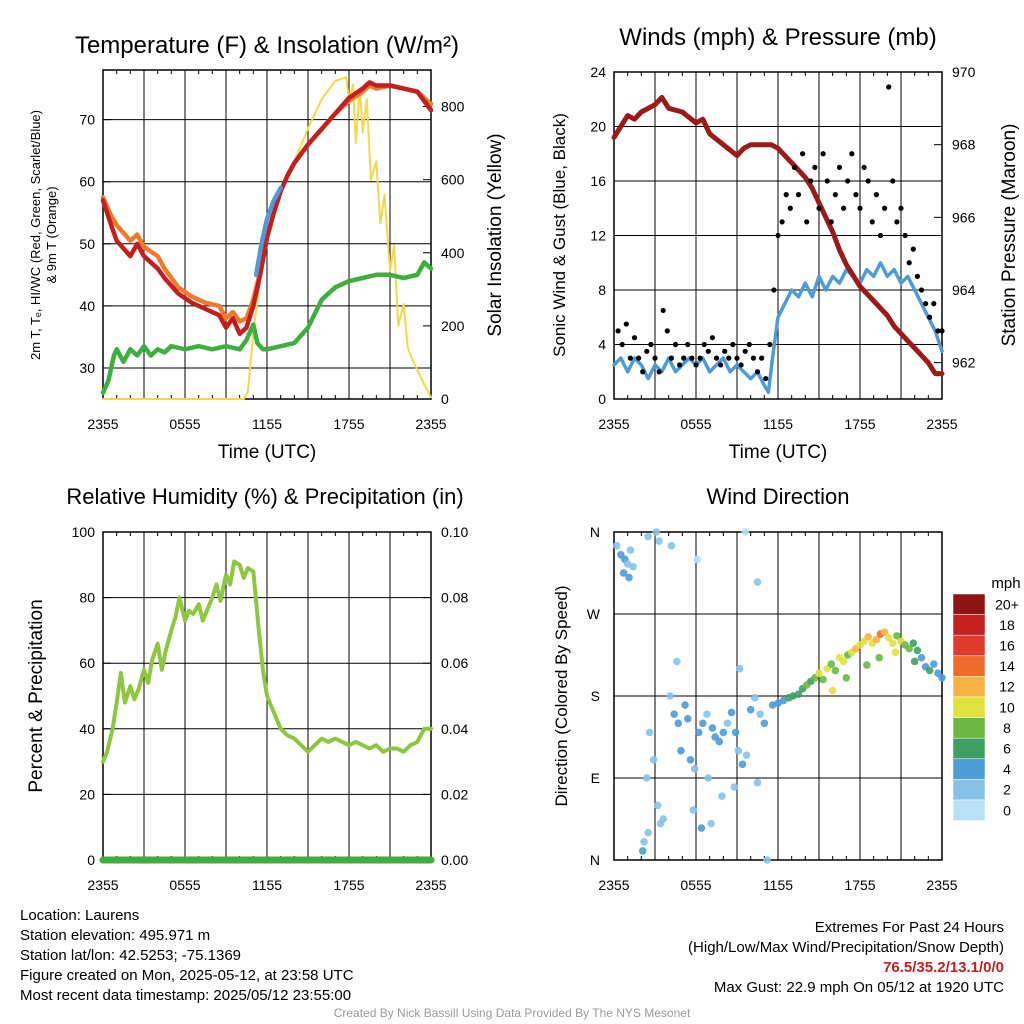 This screenshot has height=1024, width=1024. Describe the element at coordinates (267, 45) in the screenshot. I see `temp-panel-title: Temperature (F) & Insolation (W/m²)` at that location.